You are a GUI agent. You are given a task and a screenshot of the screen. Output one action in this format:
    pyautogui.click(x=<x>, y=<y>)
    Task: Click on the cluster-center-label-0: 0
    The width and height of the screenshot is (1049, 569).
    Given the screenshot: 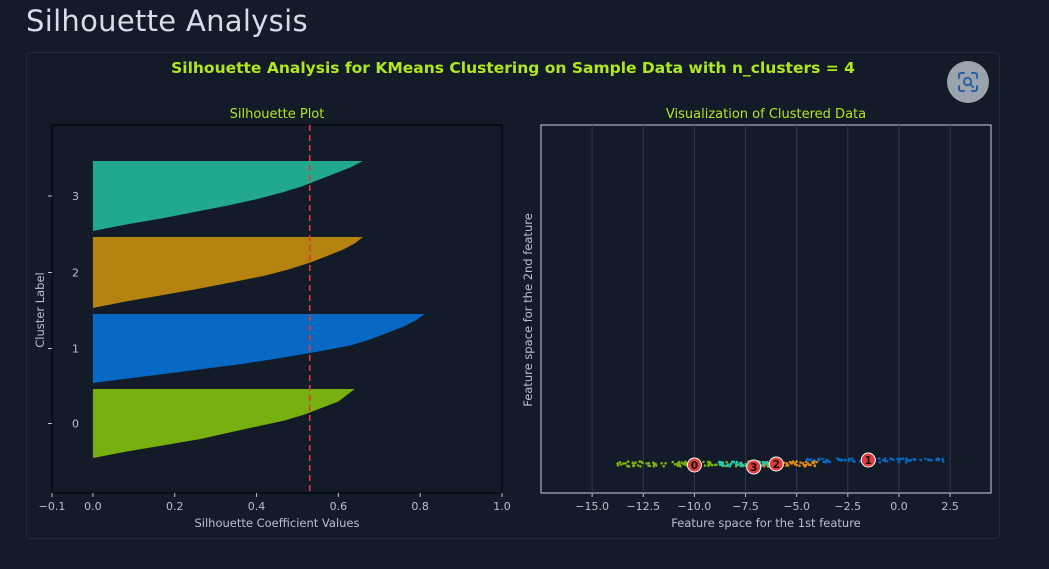 What is the action you would take?
    pyautogui.click(x=694, y=466)
    